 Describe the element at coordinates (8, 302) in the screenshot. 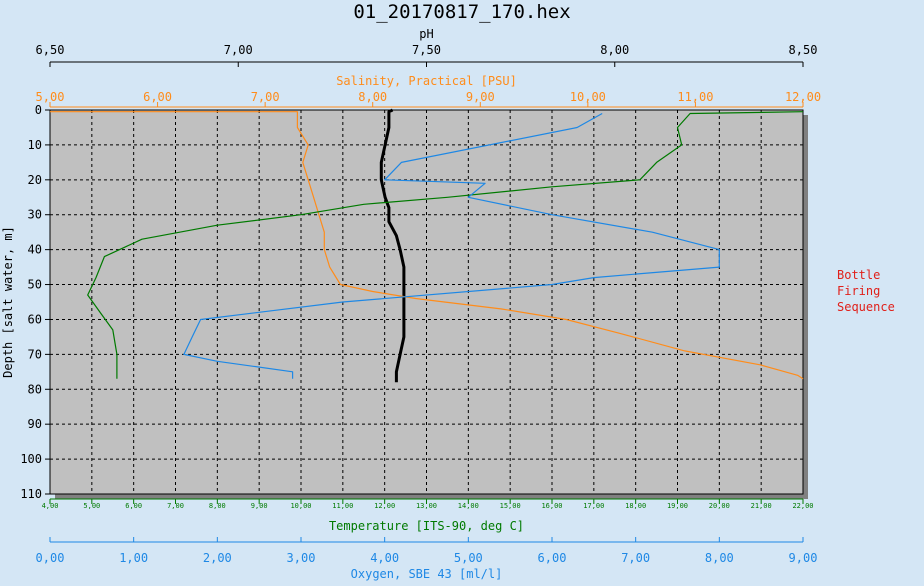

I see `y-axis-label: Depth [salt water, m]` at that location.